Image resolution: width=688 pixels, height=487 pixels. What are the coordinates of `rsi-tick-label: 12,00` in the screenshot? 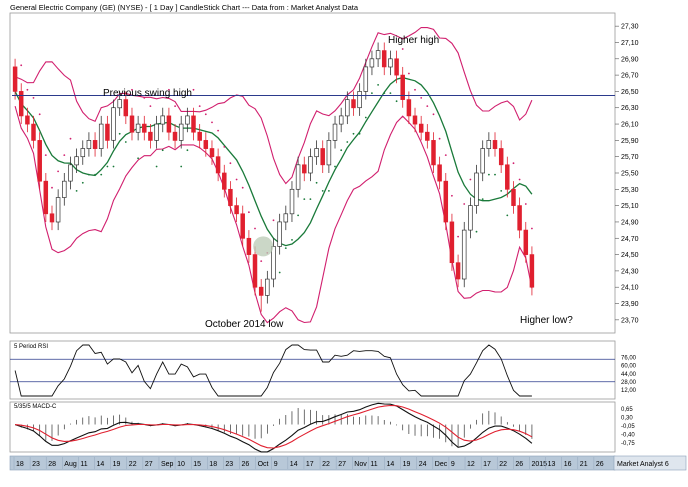 It's located at (629, 391).